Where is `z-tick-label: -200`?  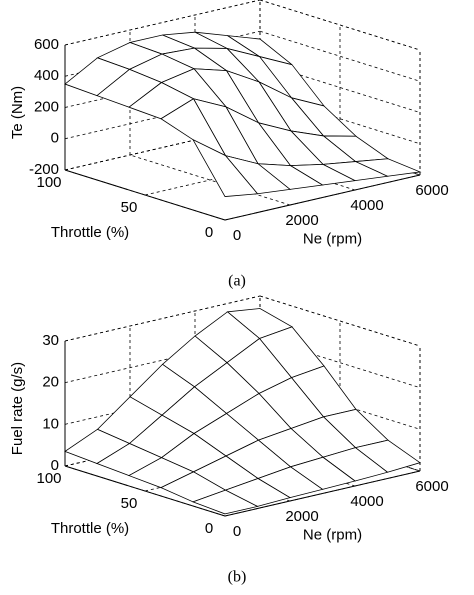
z-tick-label: -200 is located at coordinates (44, 169).